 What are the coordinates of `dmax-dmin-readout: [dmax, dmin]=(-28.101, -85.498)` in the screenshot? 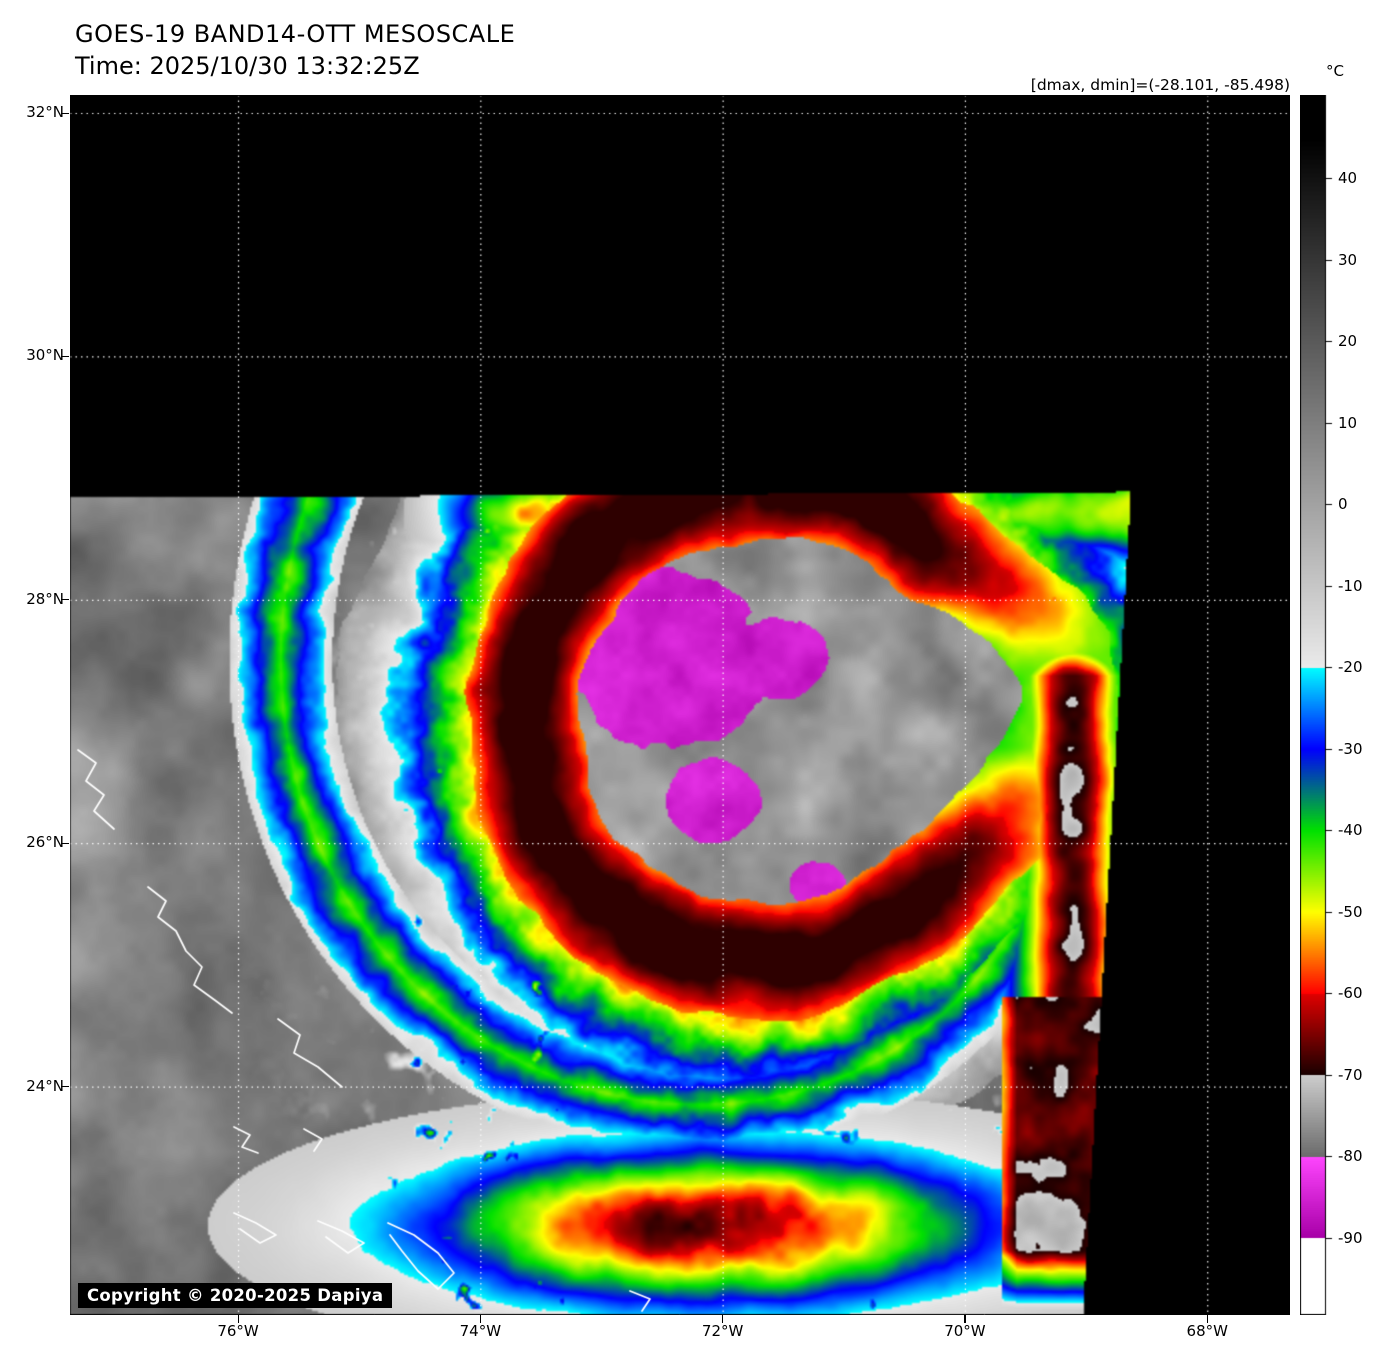 It's located at (1160, 85).